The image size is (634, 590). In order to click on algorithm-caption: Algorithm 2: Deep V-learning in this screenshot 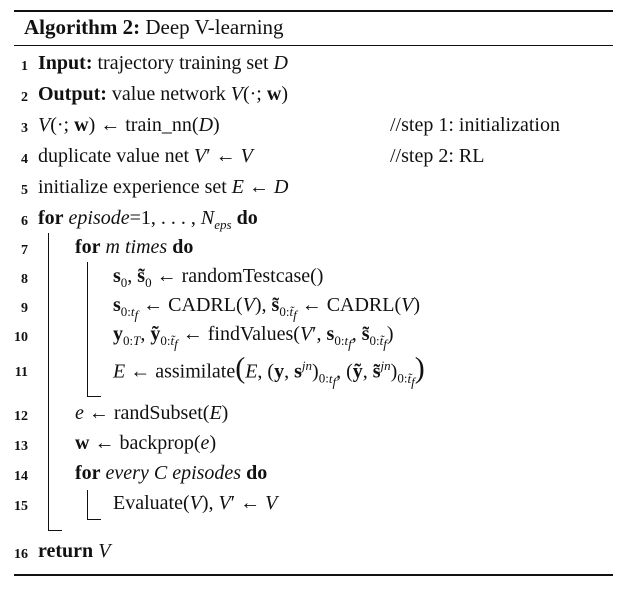, I will do `click(154, 27)`.